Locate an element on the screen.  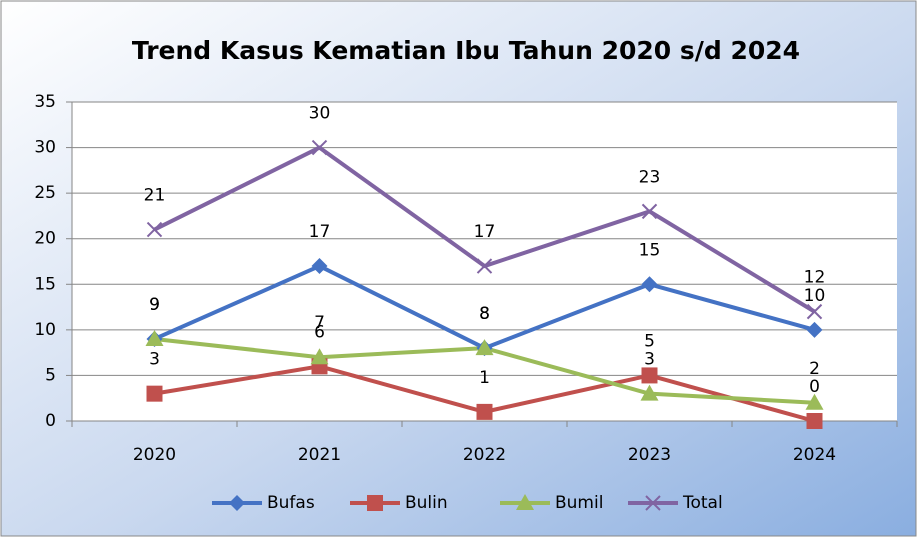
x-tick-label: 2021 is located at coordinates (319, 455).